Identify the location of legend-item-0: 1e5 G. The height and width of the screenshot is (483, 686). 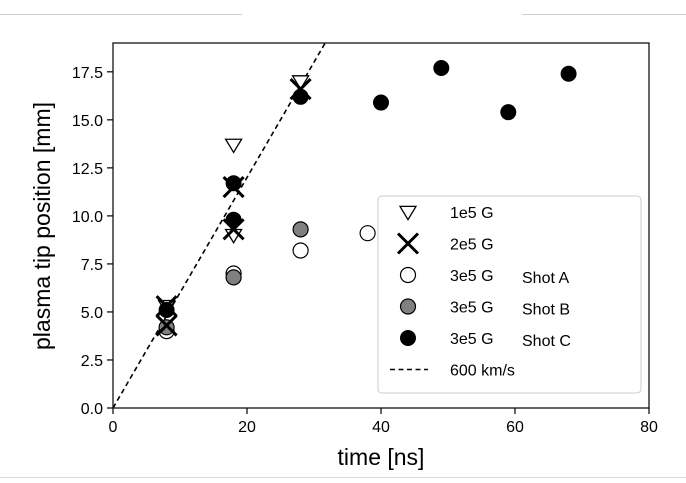
(446, 213).